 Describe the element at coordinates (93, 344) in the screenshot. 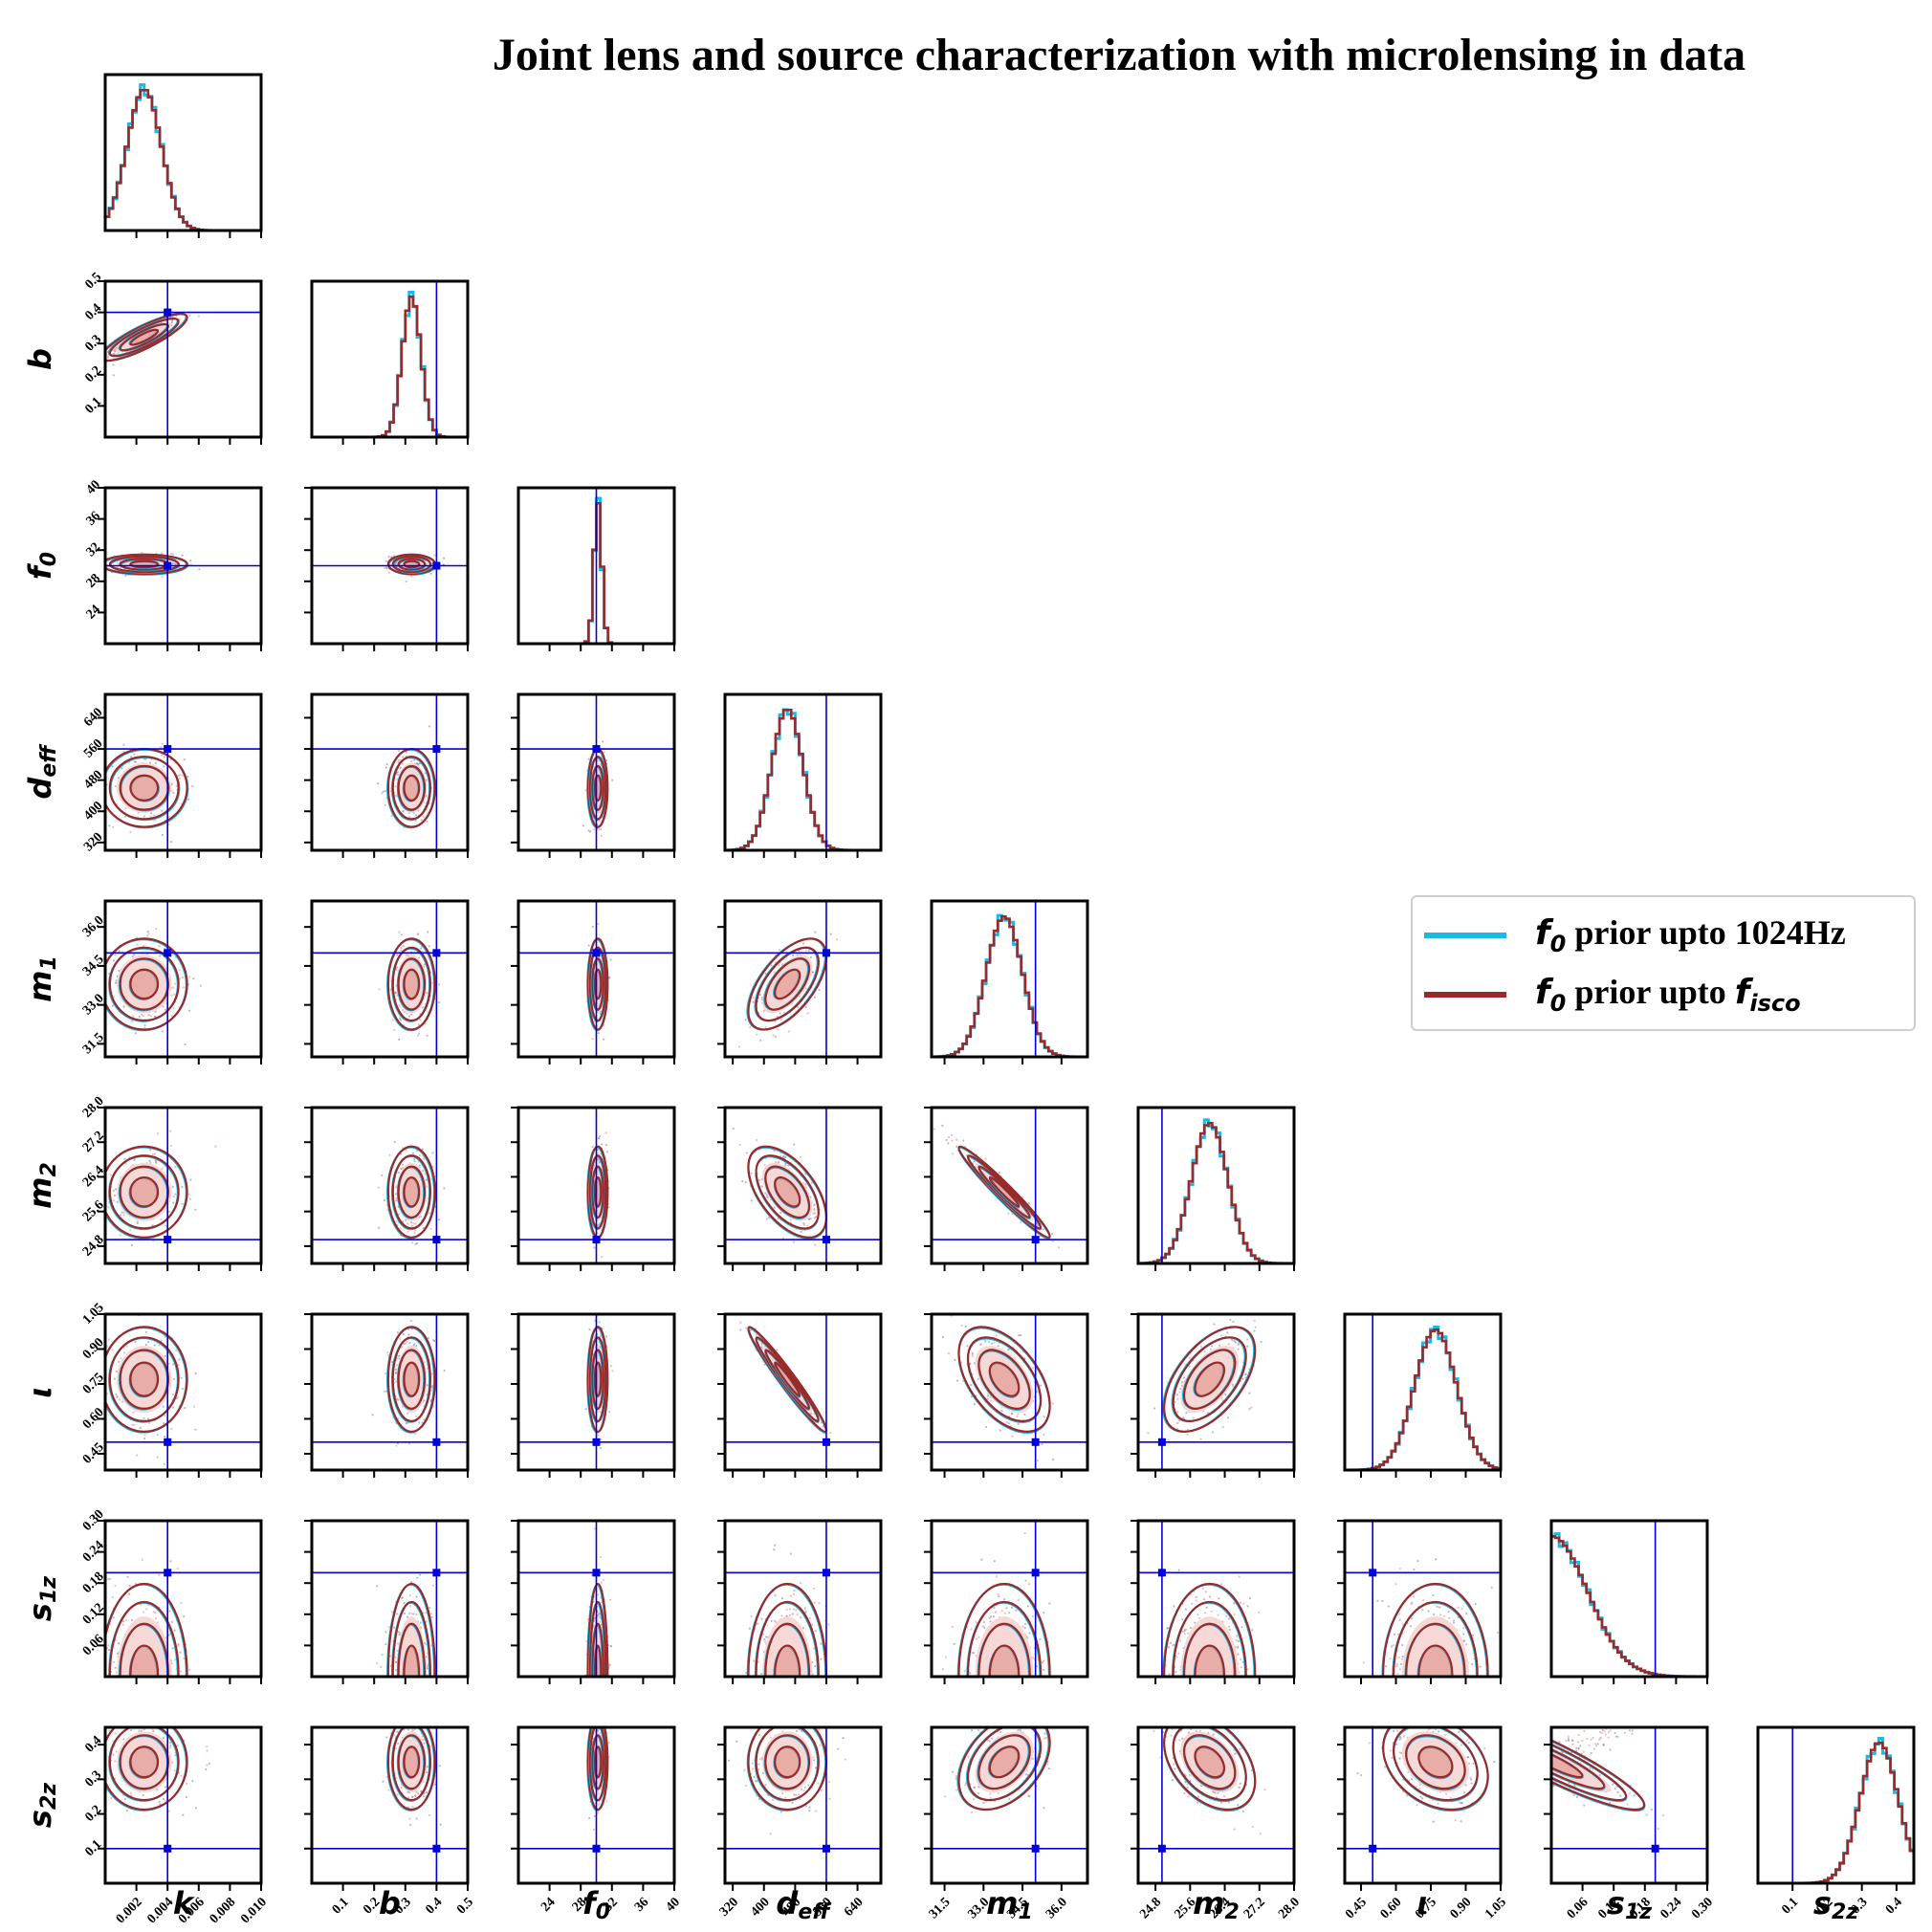

I see `y-tick-label-b: 0.3` at that location.